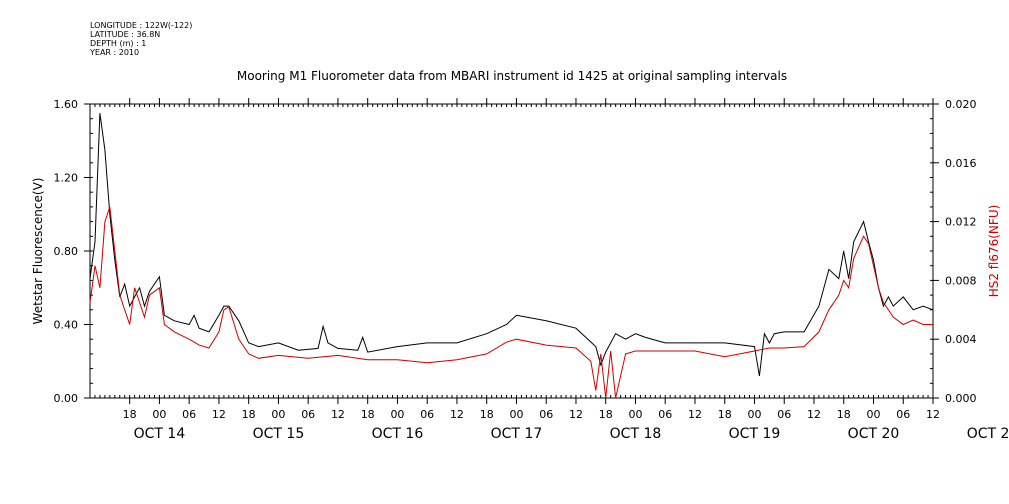 The width and height of the screenshot is (1009, 504). What do you see at coordinates (953, 251) in the screenshot?
I see `right-axis: 0.000 0.004 0.008 0.012 0.016 0.020` at bounding box center [953, 251].